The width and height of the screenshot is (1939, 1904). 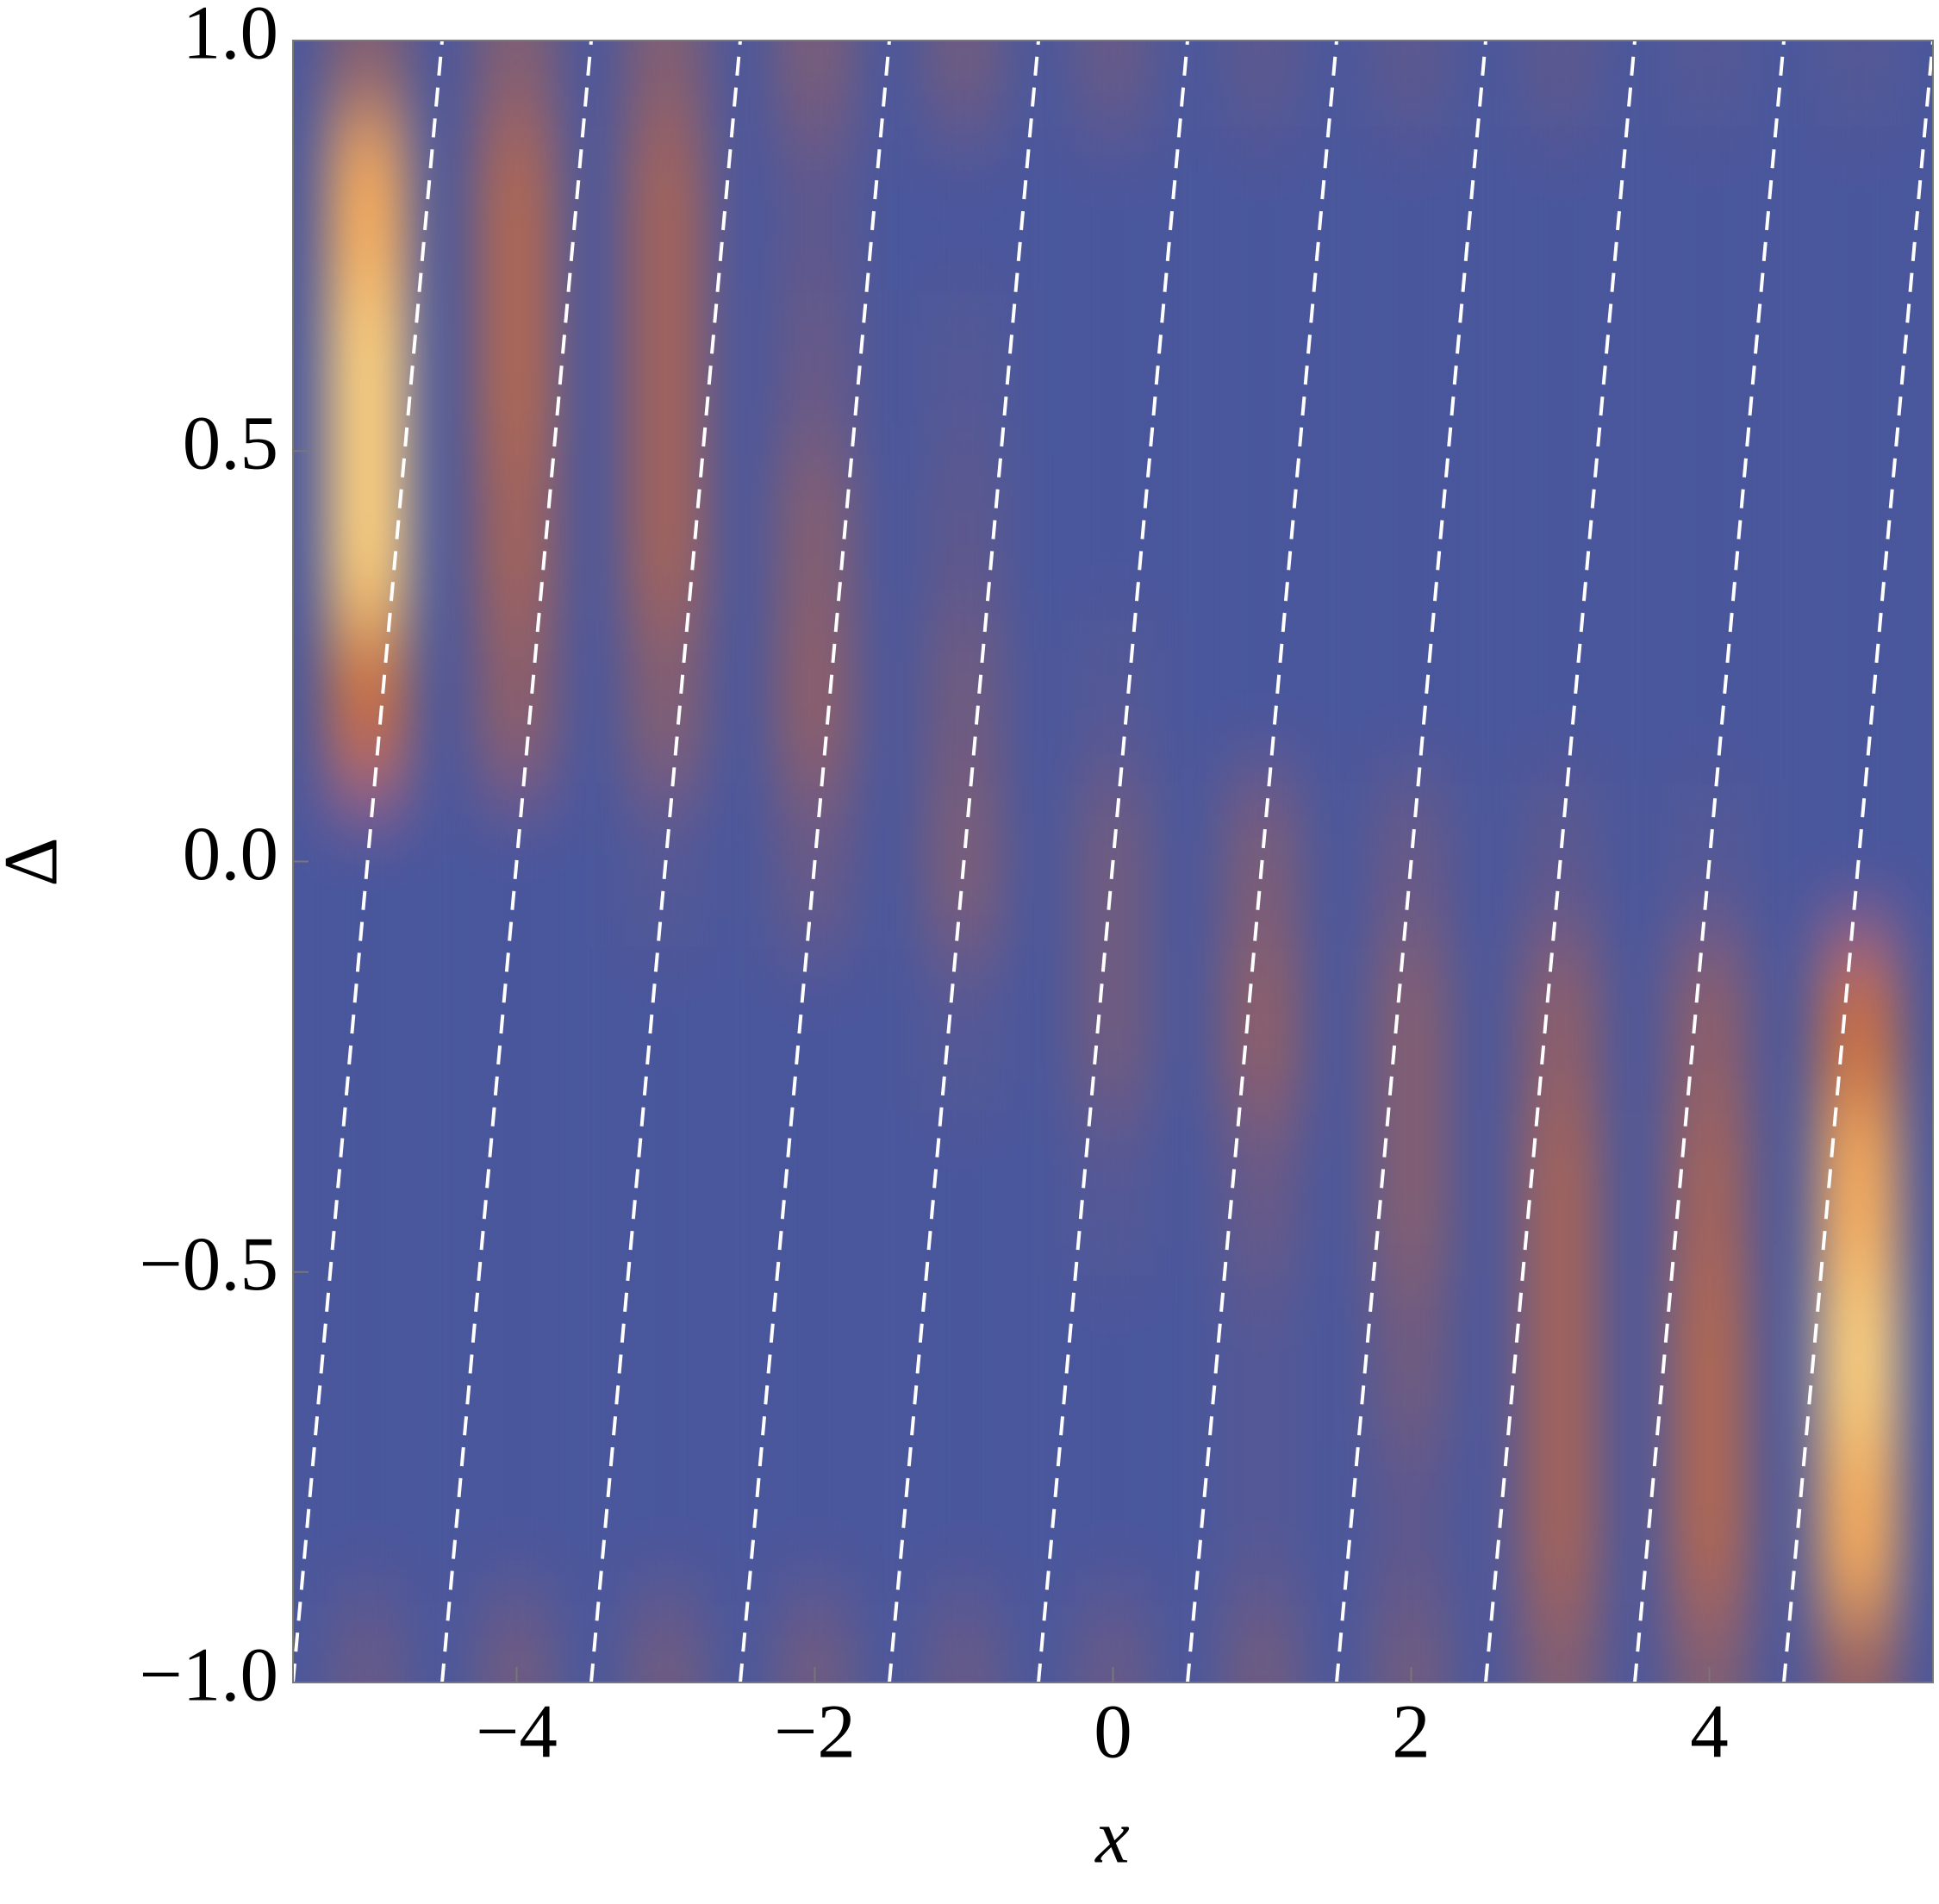 I want to click on x-axis-label: x, so click(x=1112, y=1837).